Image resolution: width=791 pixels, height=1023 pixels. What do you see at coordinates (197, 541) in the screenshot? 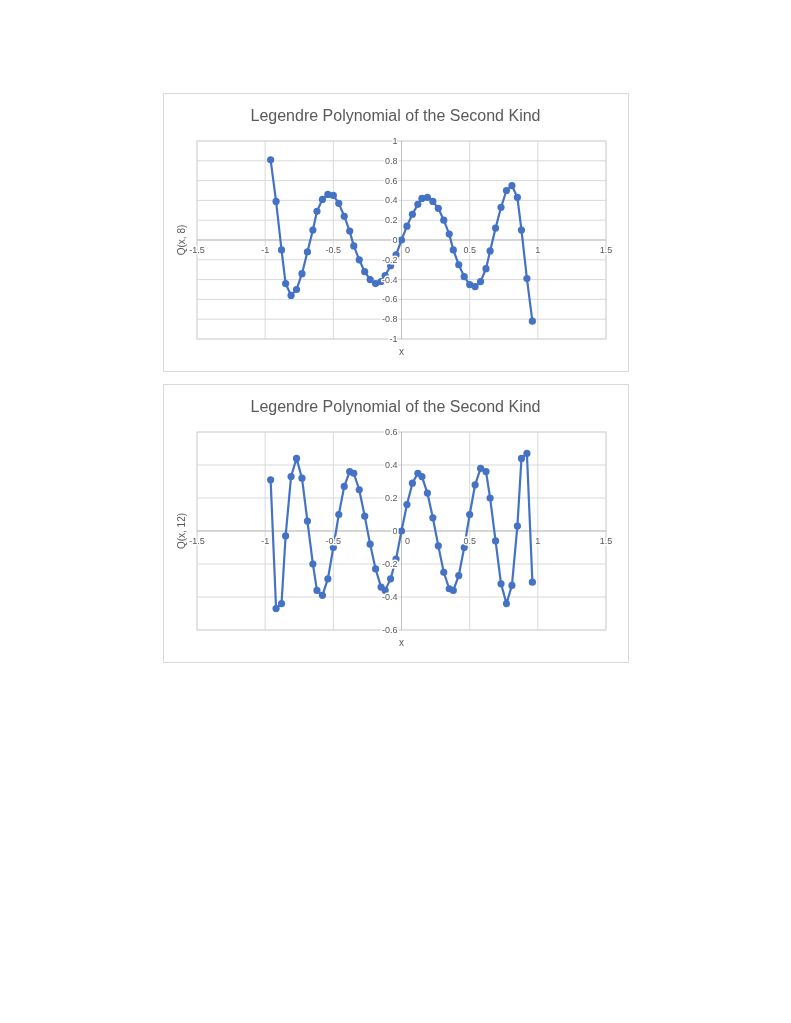
I see `x-tick-label: -1.5` at bounding box center [197, 541].